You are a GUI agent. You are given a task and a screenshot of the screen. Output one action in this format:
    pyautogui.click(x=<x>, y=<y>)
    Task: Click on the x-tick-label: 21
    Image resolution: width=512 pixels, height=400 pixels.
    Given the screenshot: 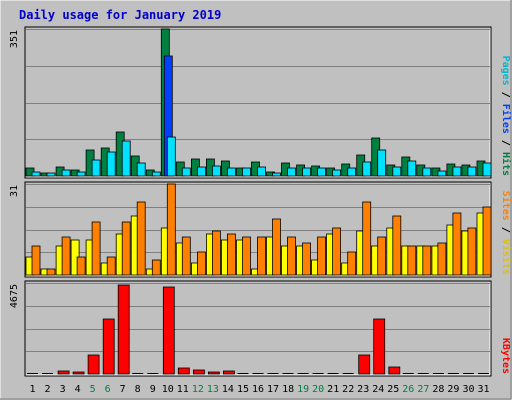 What is the action you would take?
    pyautogui.click(x=333, y=389)
    